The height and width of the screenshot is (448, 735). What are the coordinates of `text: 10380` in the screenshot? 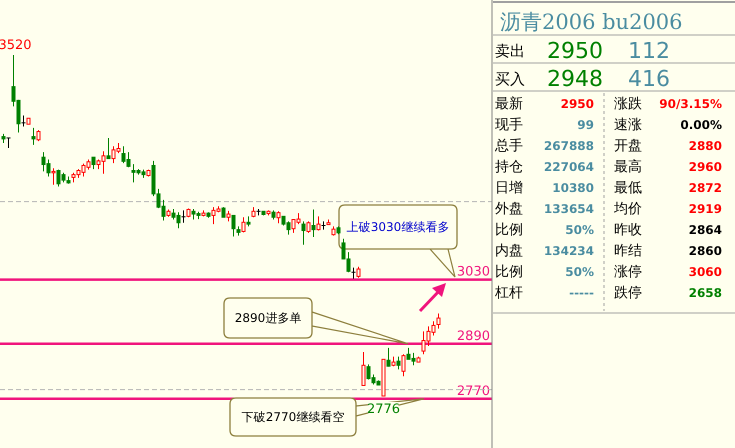 It's located at (573, 188).